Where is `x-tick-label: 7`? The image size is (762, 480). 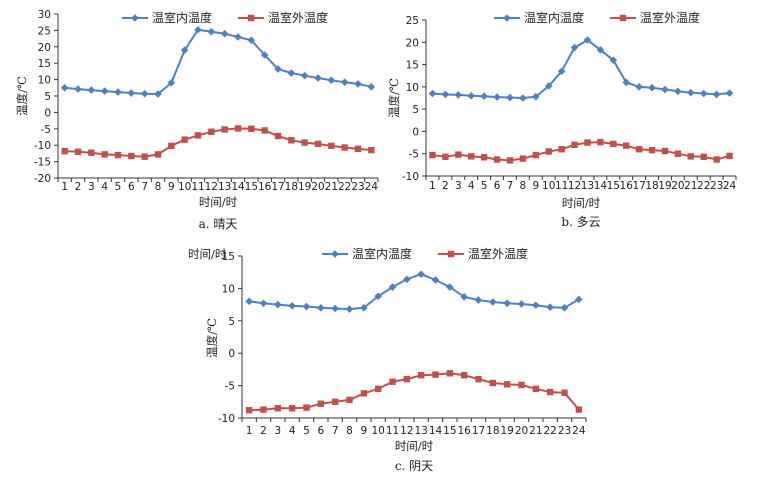
x-tick-label: 7 is located at coordinates (510, 186).